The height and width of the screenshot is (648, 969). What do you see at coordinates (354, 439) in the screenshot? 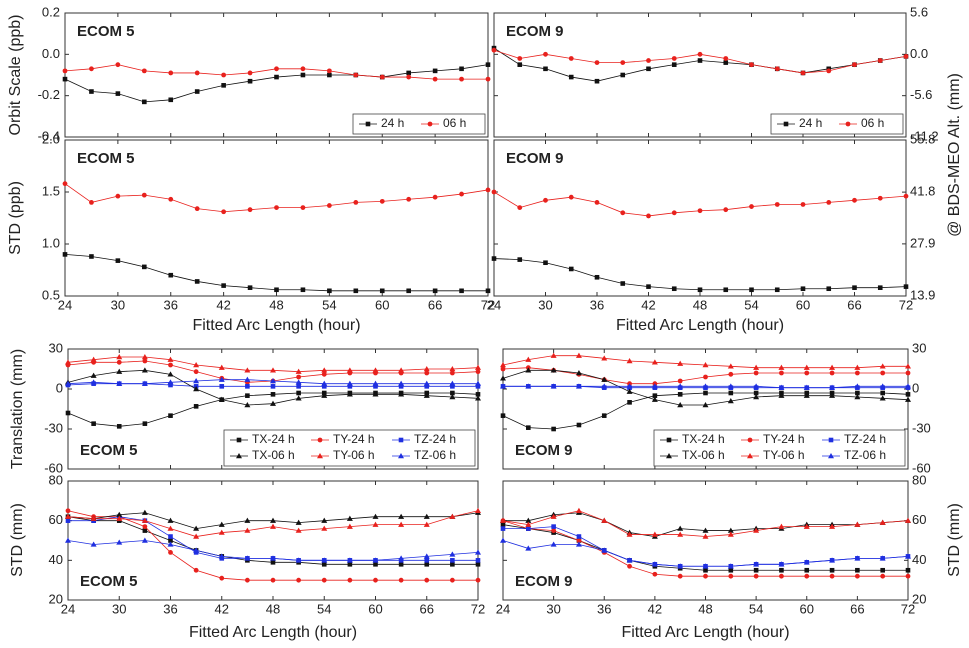
I see `legend-label: TY-24 h` at bounding box center [354, 439].